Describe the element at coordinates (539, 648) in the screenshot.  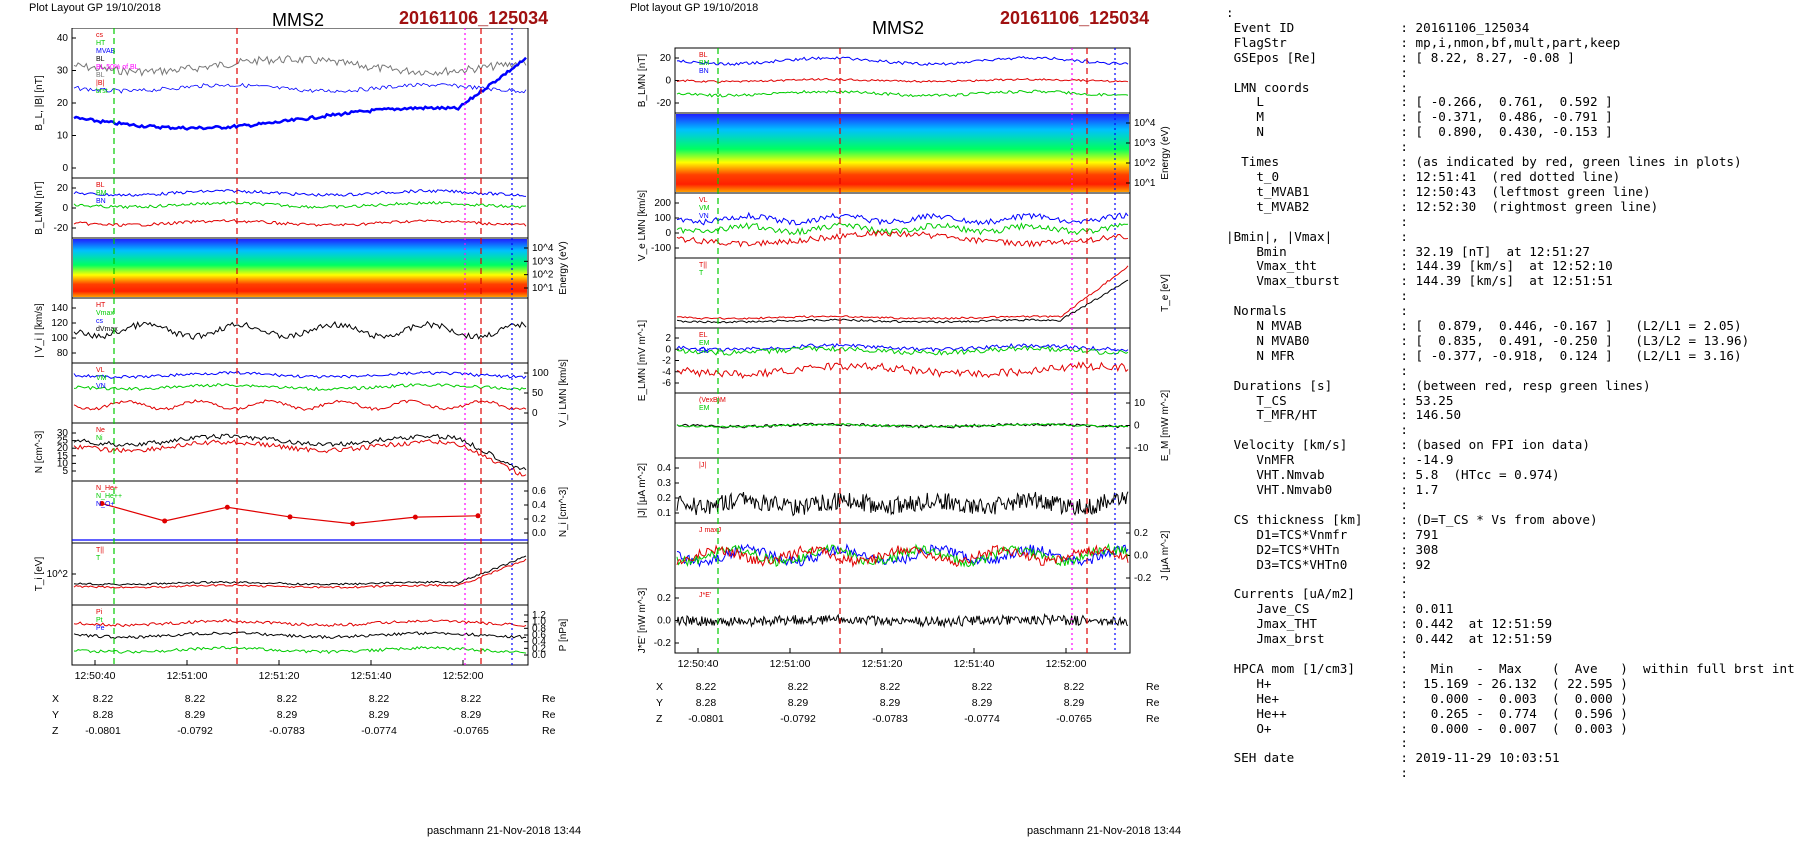
I see `axis-tick-label: 0.2` at that location.